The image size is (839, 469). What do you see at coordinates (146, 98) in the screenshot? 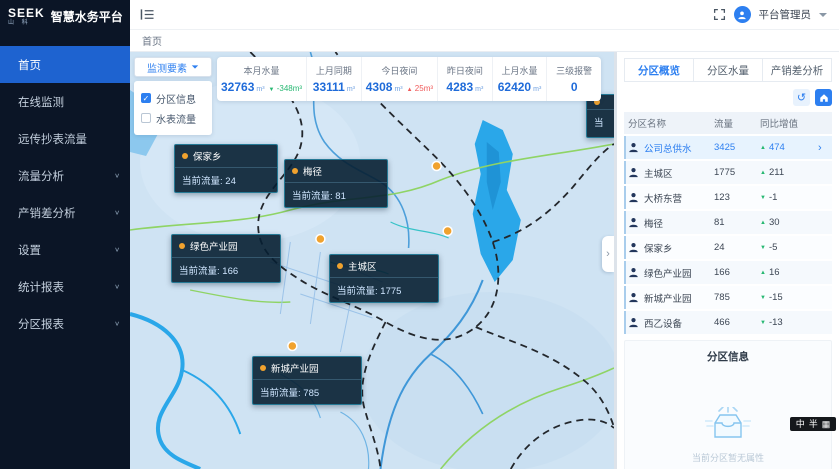
I see `checkbox-checked-icon: ✓` at bounding box center [146, 98].